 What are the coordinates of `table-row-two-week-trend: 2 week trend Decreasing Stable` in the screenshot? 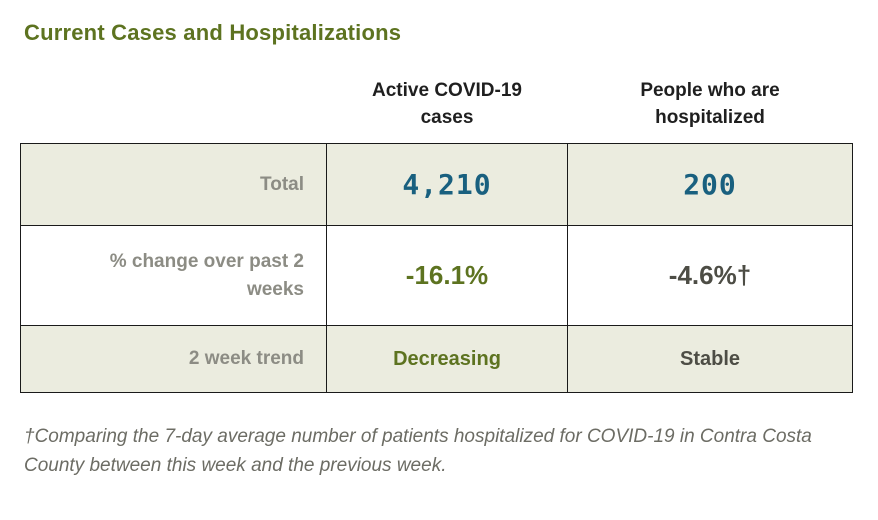 It's located at (436, 359).